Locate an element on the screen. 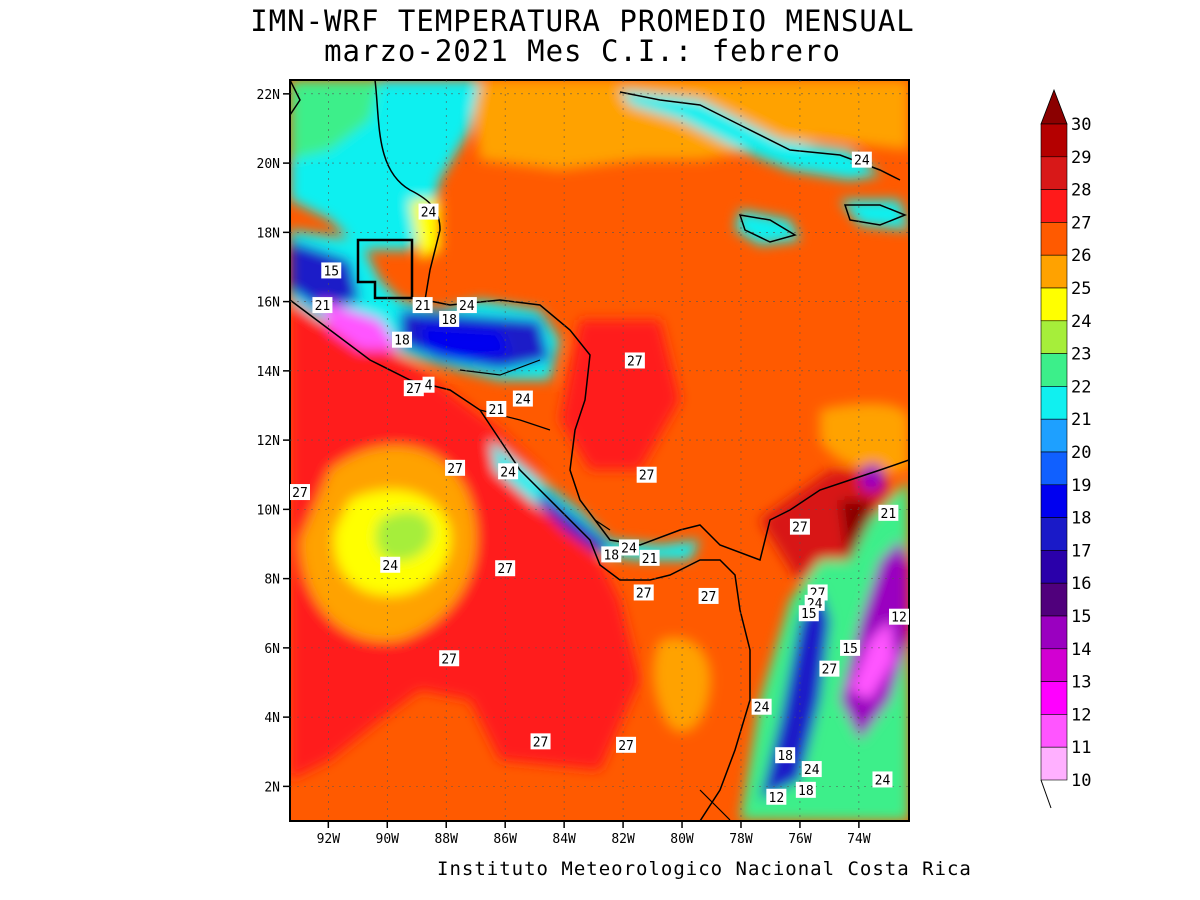 This screenshot has width=1200, height=900. field-21-hispaniola is located at coordinates (874, 215).